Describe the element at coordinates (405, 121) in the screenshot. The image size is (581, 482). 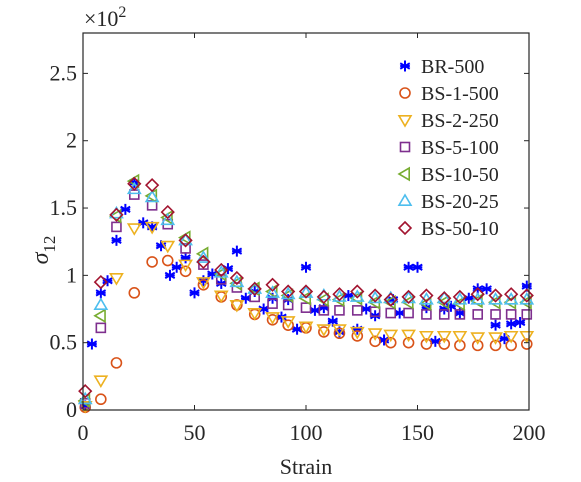
I see `legend-marker-triangle-down` at that location.